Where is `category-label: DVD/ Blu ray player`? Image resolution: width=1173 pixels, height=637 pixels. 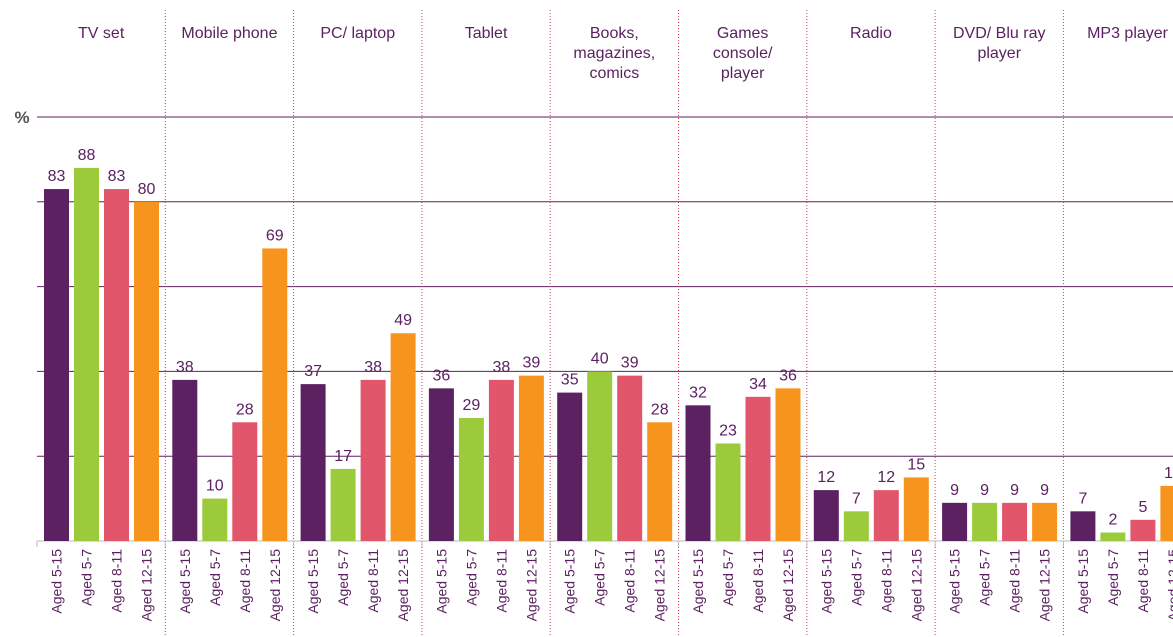 category-label: DVD/ Blu ray player is located at coordinates (999, 43).